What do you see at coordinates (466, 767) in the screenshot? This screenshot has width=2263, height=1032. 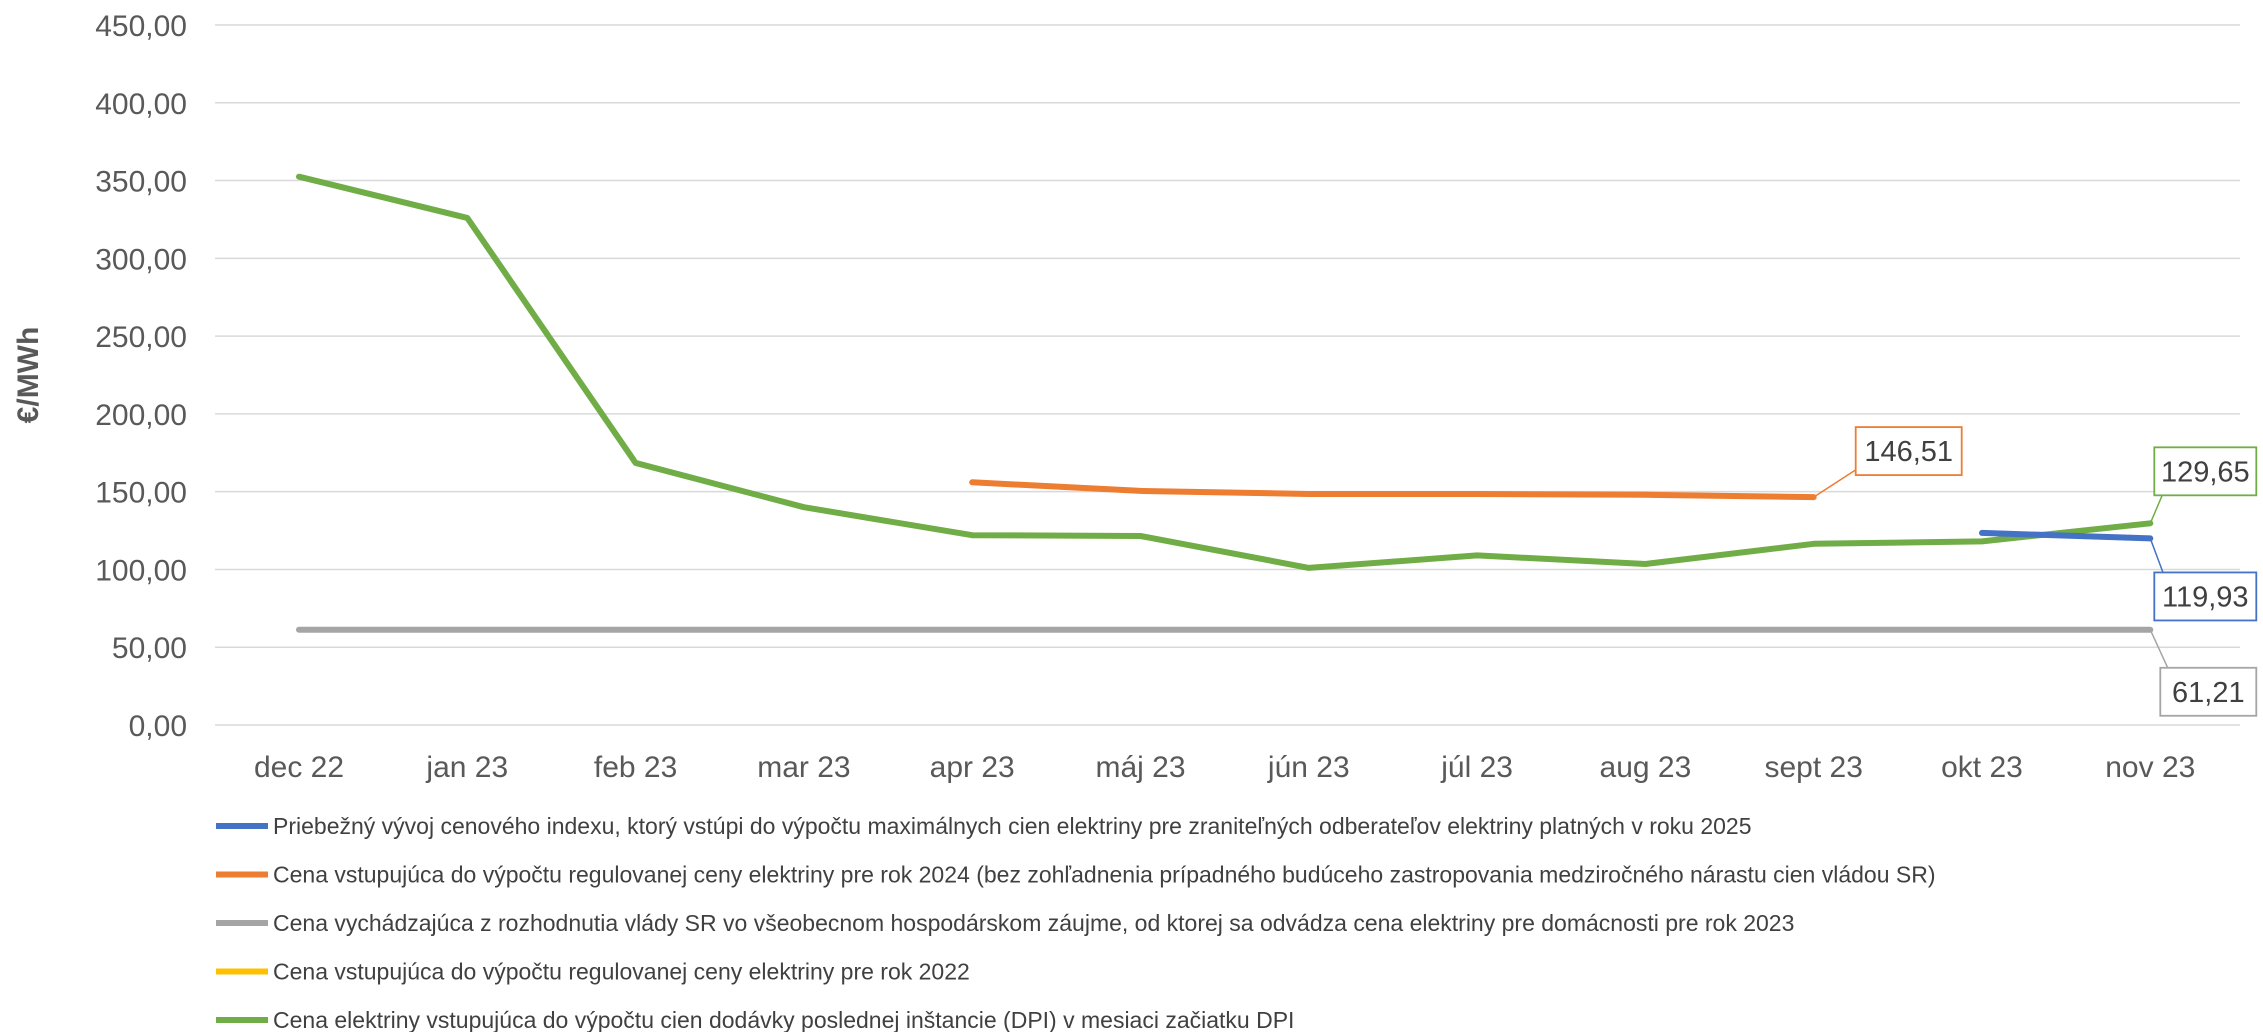 I see `x-tick-label: jan 23` at bounding box center [466, 767].